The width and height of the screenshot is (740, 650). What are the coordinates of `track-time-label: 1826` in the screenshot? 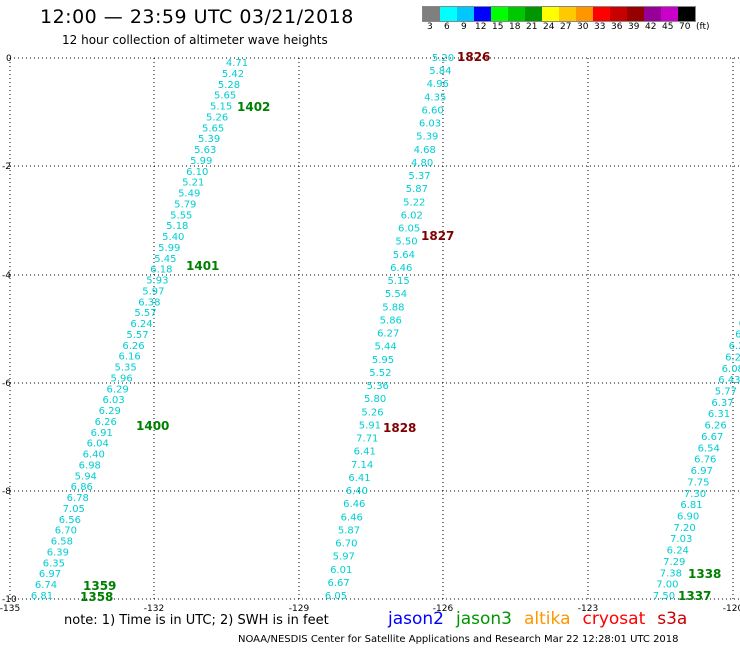 It's located at (473, 57).